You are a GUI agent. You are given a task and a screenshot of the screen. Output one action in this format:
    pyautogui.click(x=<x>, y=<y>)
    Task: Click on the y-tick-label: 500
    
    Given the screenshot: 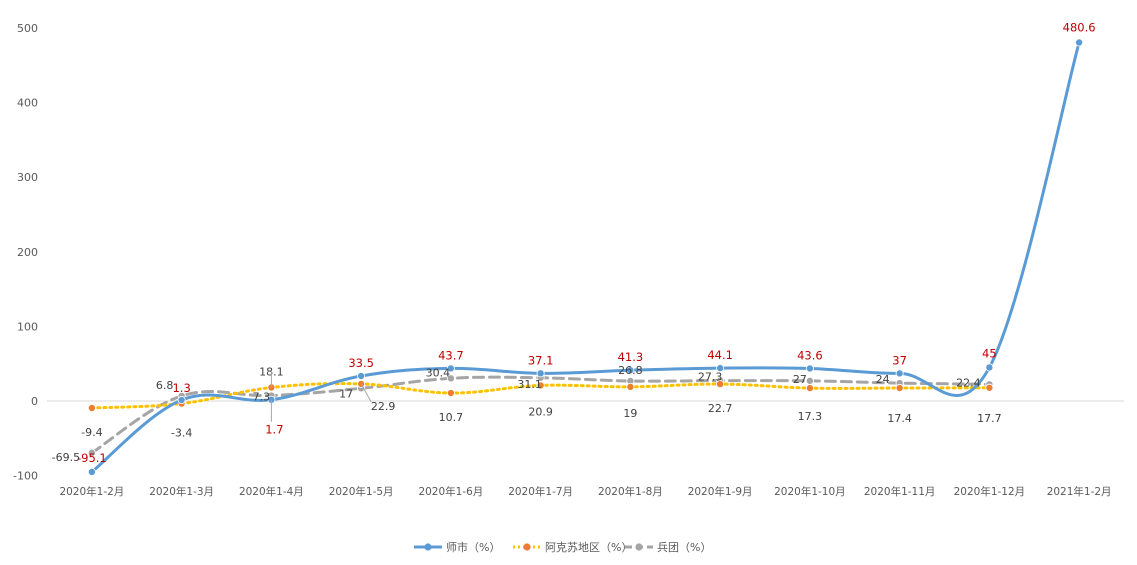 What is the action you would take?
    pyautogui.click(x=27, y=28)
    